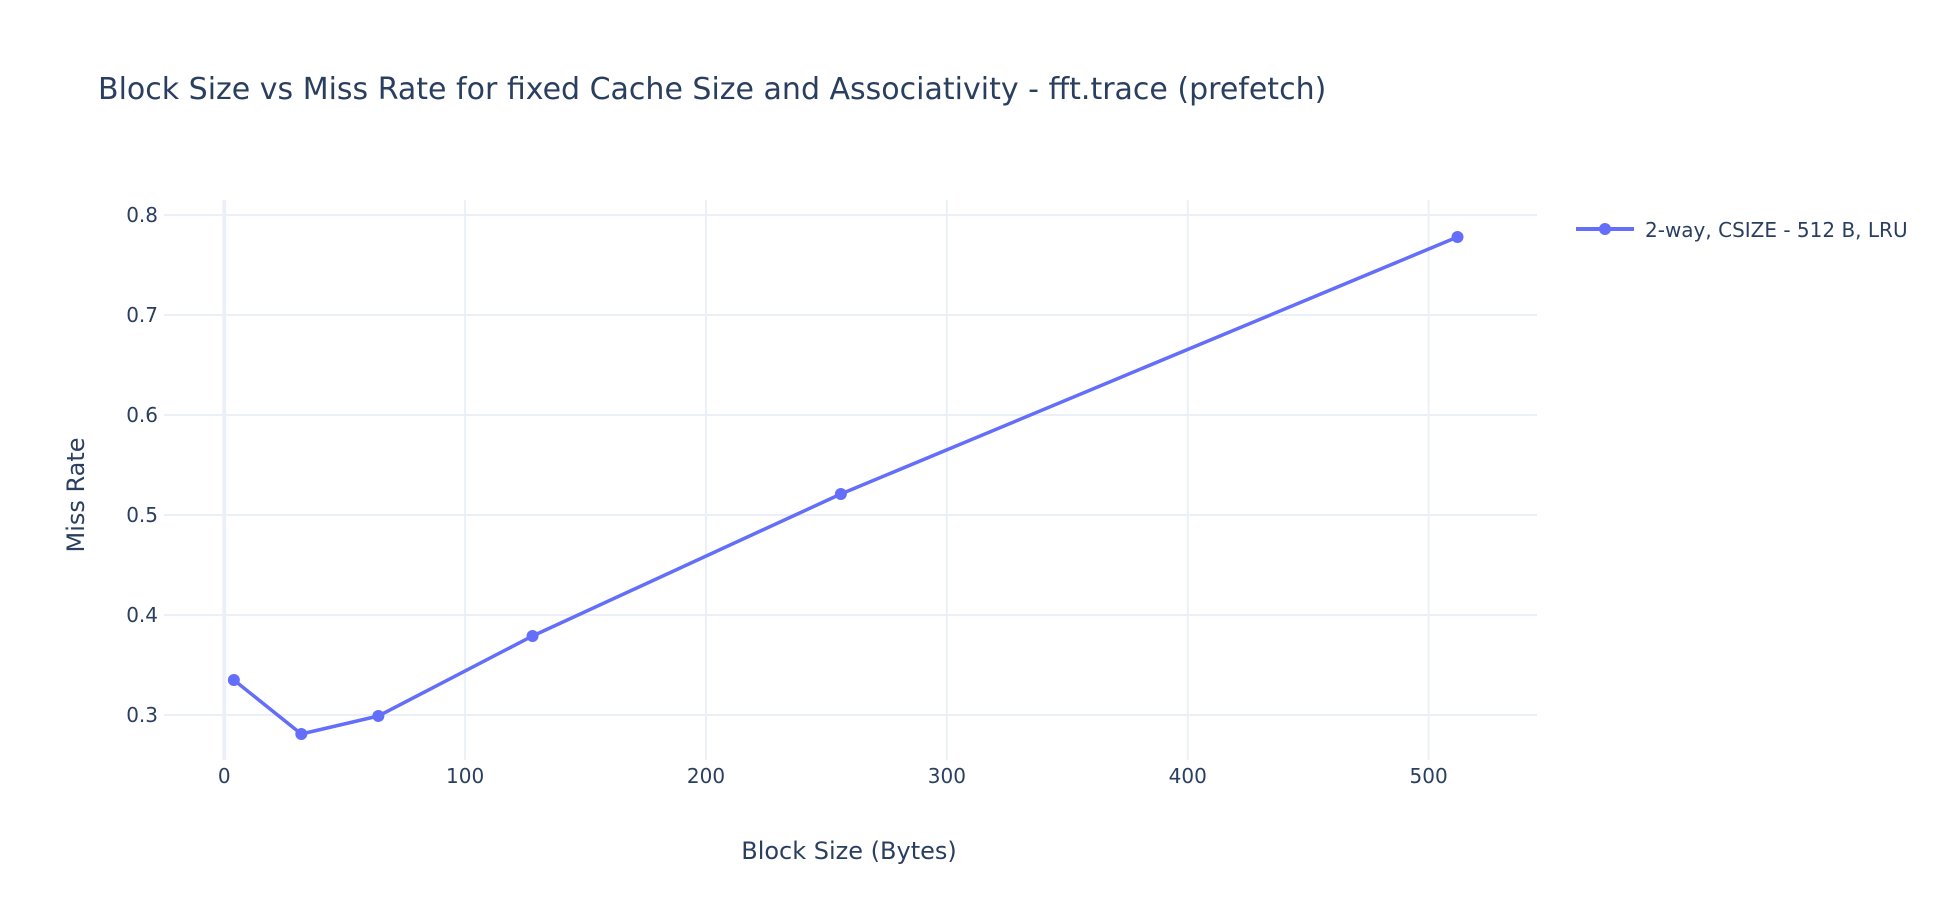 The image size is (1958, 916). I want to click on y-tick-label: 0.7, so click(142, 315).